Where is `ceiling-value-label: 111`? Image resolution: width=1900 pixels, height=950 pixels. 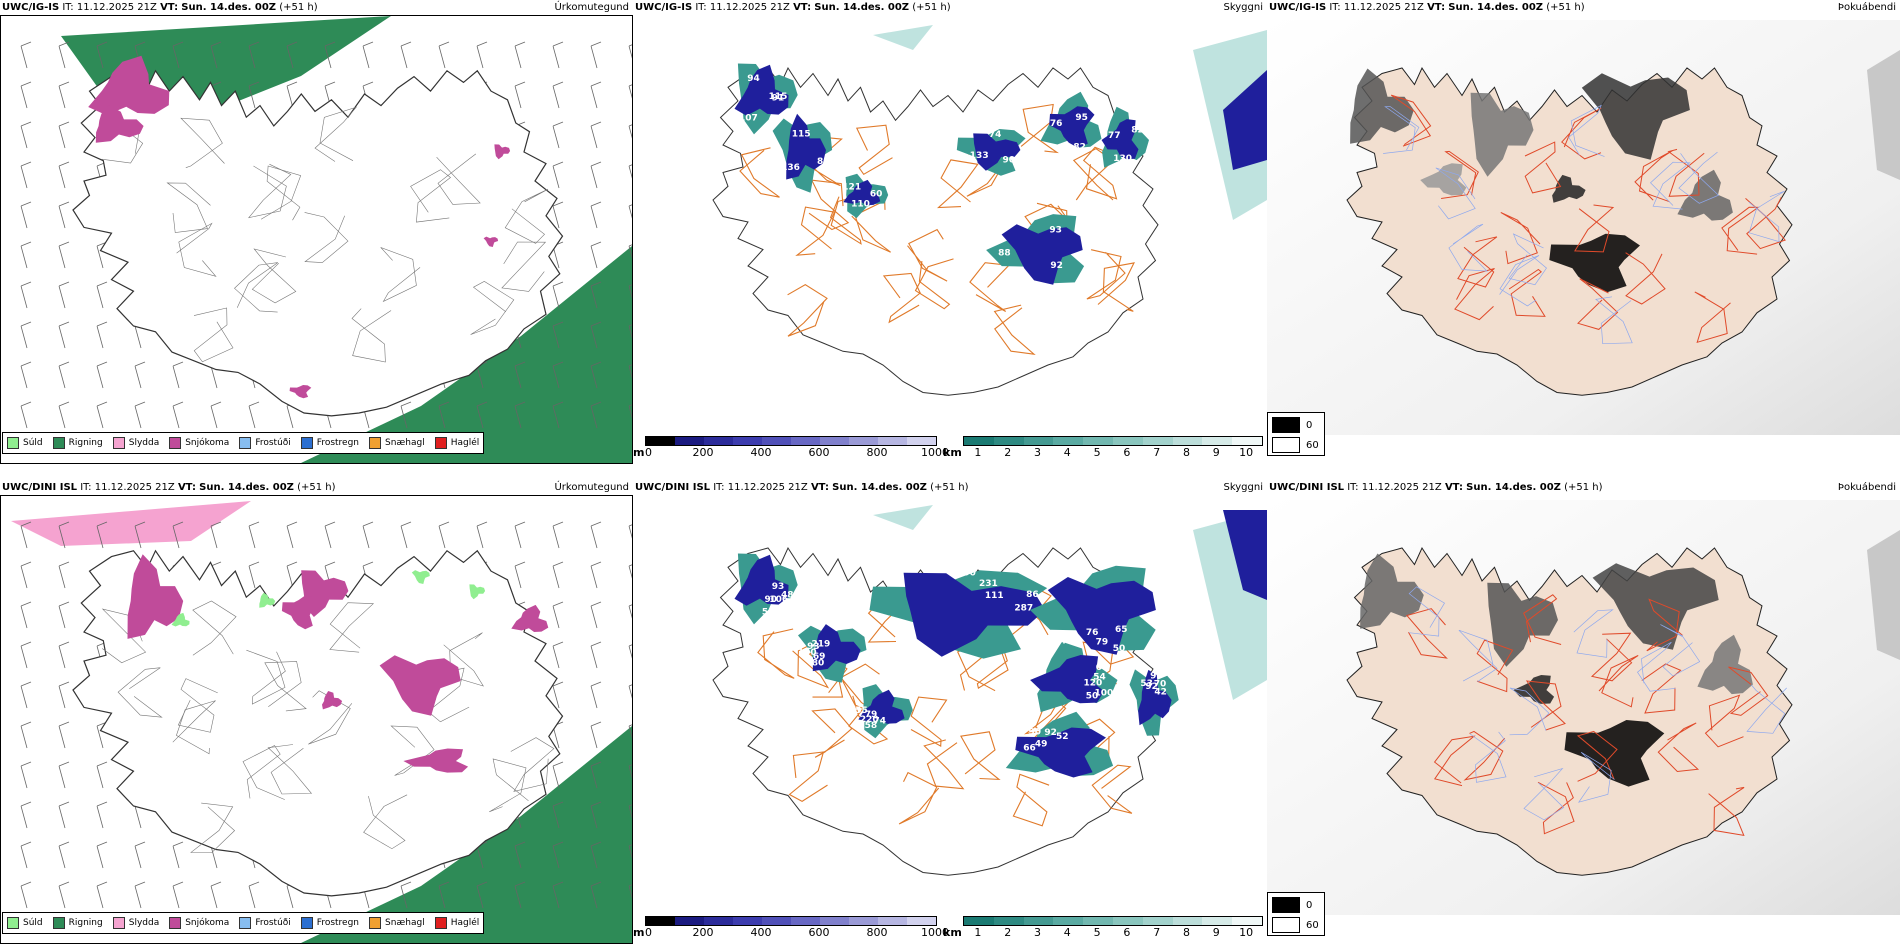
ceiling-value-label: 111 is located at coordinates (994, 596).